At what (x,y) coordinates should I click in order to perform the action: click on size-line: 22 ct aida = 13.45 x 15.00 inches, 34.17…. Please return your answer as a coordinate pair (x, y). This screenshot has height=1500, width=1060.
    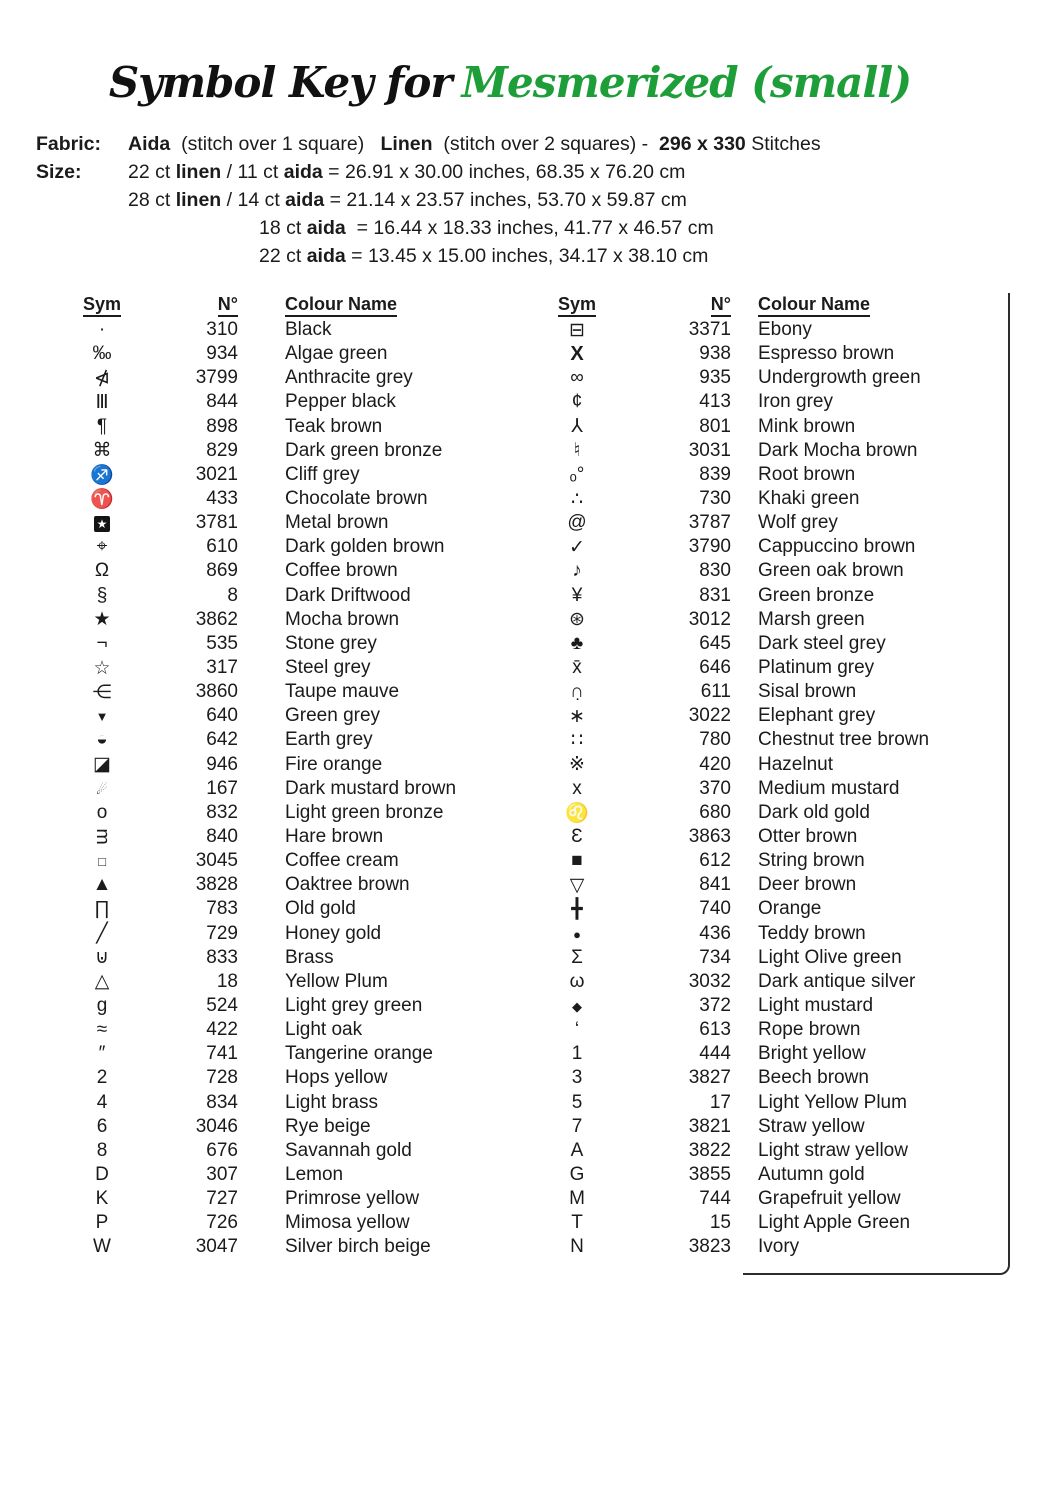
    Looking at the image, I should click on (421, 256).